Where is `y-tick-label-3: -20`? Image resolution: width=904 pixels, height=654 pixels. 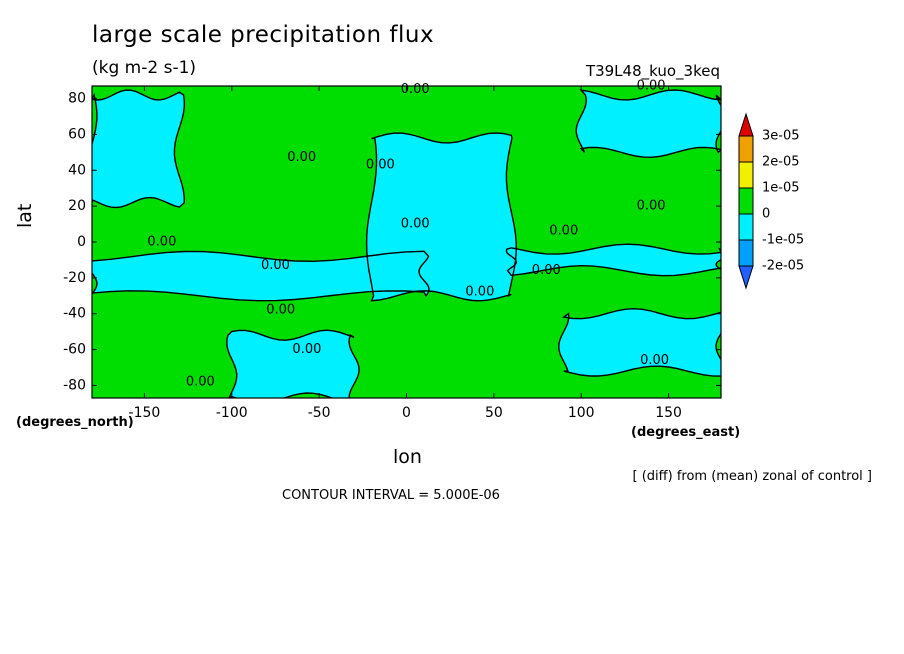
y-tick-label-3: -20 is located at coordinates (74, 278).